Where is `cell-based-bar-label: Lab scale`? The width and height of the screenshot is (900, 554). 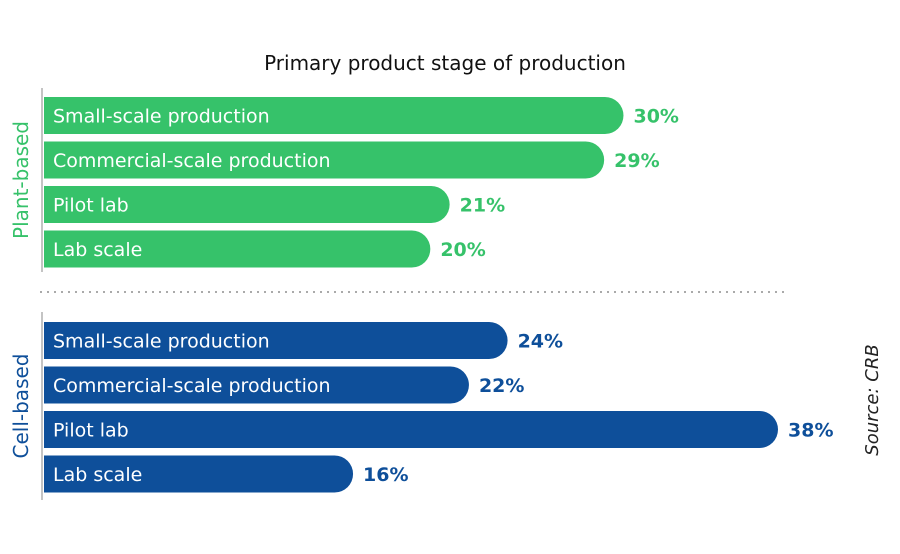
cell-based-bar-label: Lab scale is located at coordinates (97, 475).